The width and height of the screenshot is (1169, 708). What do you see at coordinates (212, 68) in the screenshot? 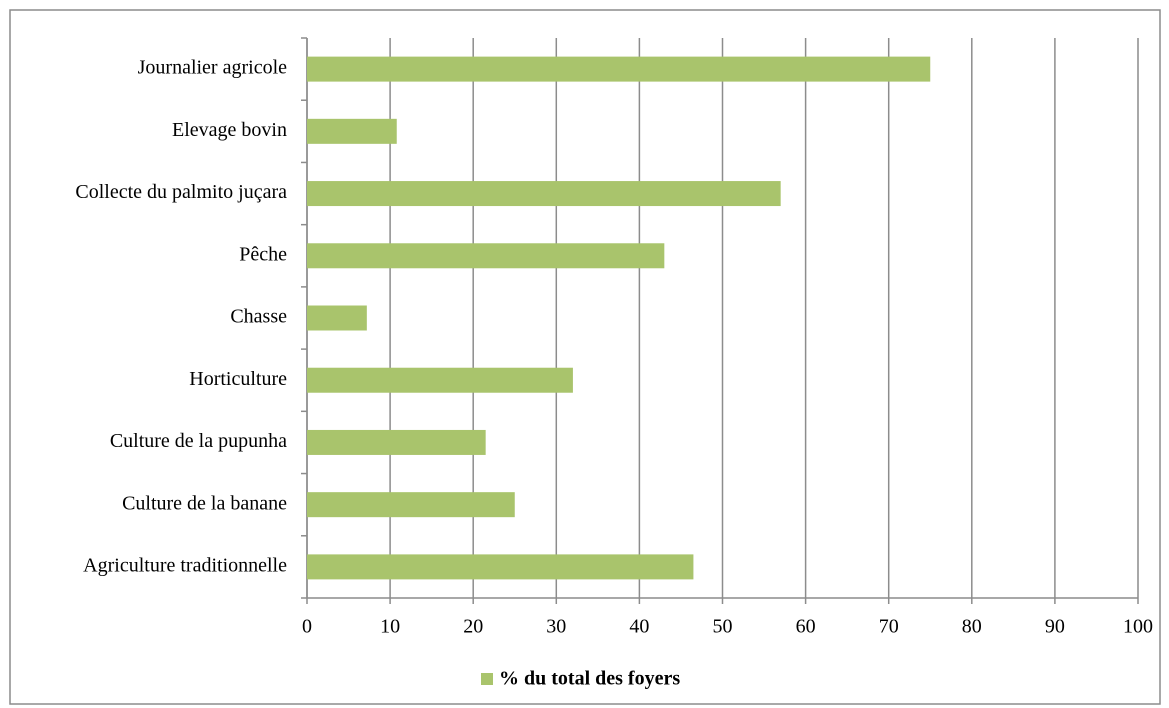
I see `y-tick-label: Journalier agricole` at bounding box center [212, 68].